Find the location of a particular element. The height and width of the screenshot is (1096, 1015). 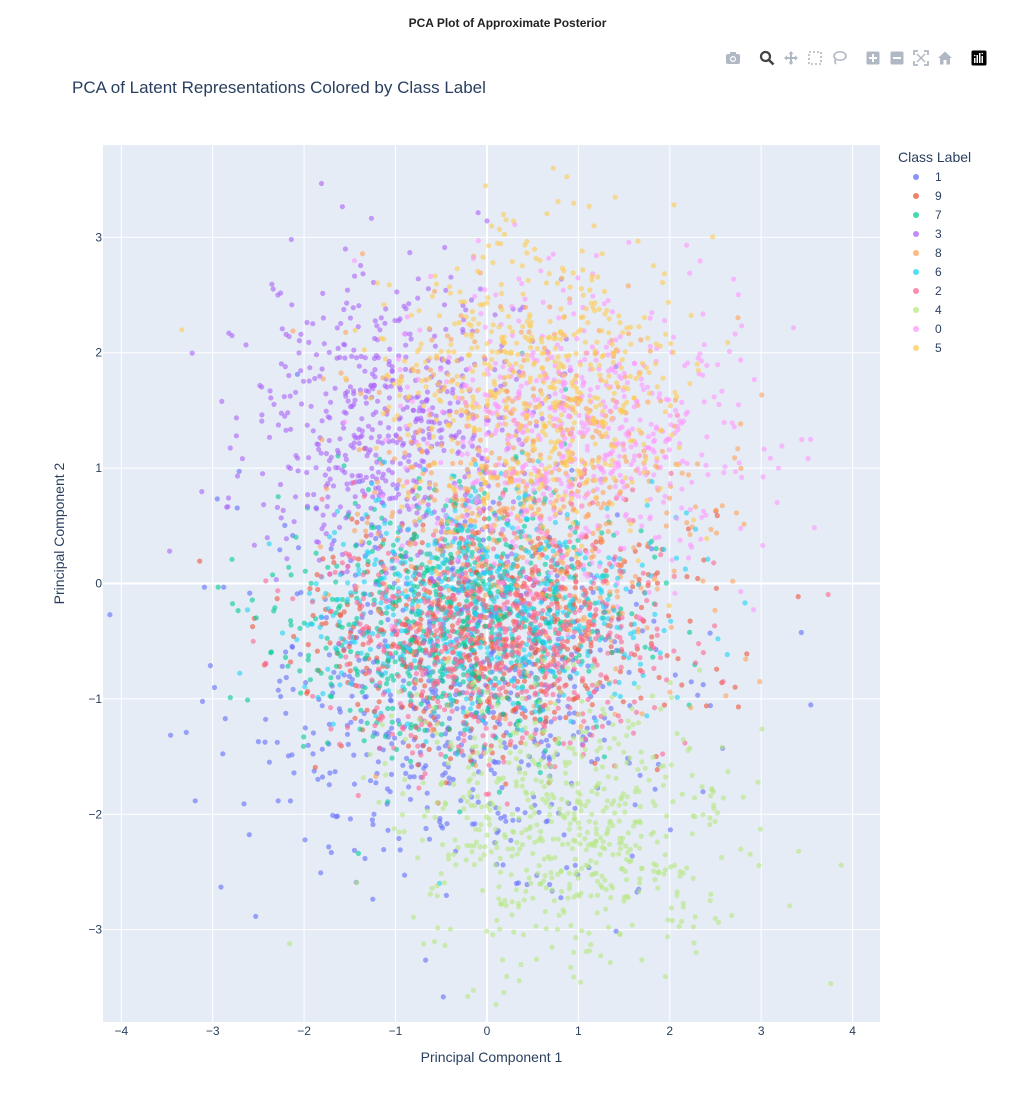

zoom-in-icon is located at coordinates (873, 58).